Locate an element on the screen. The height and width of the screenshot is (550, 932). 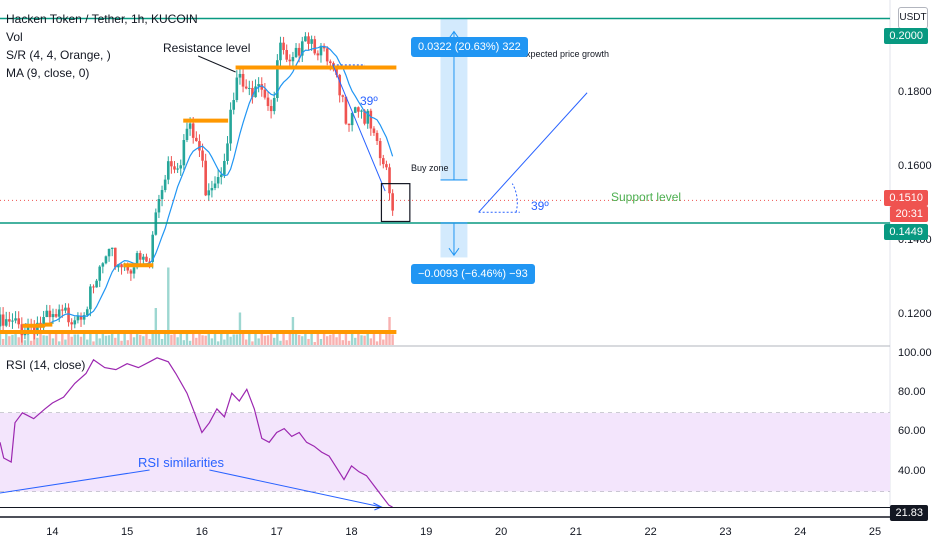
angle-label-up: 39º is located at coordinates (540, 206).